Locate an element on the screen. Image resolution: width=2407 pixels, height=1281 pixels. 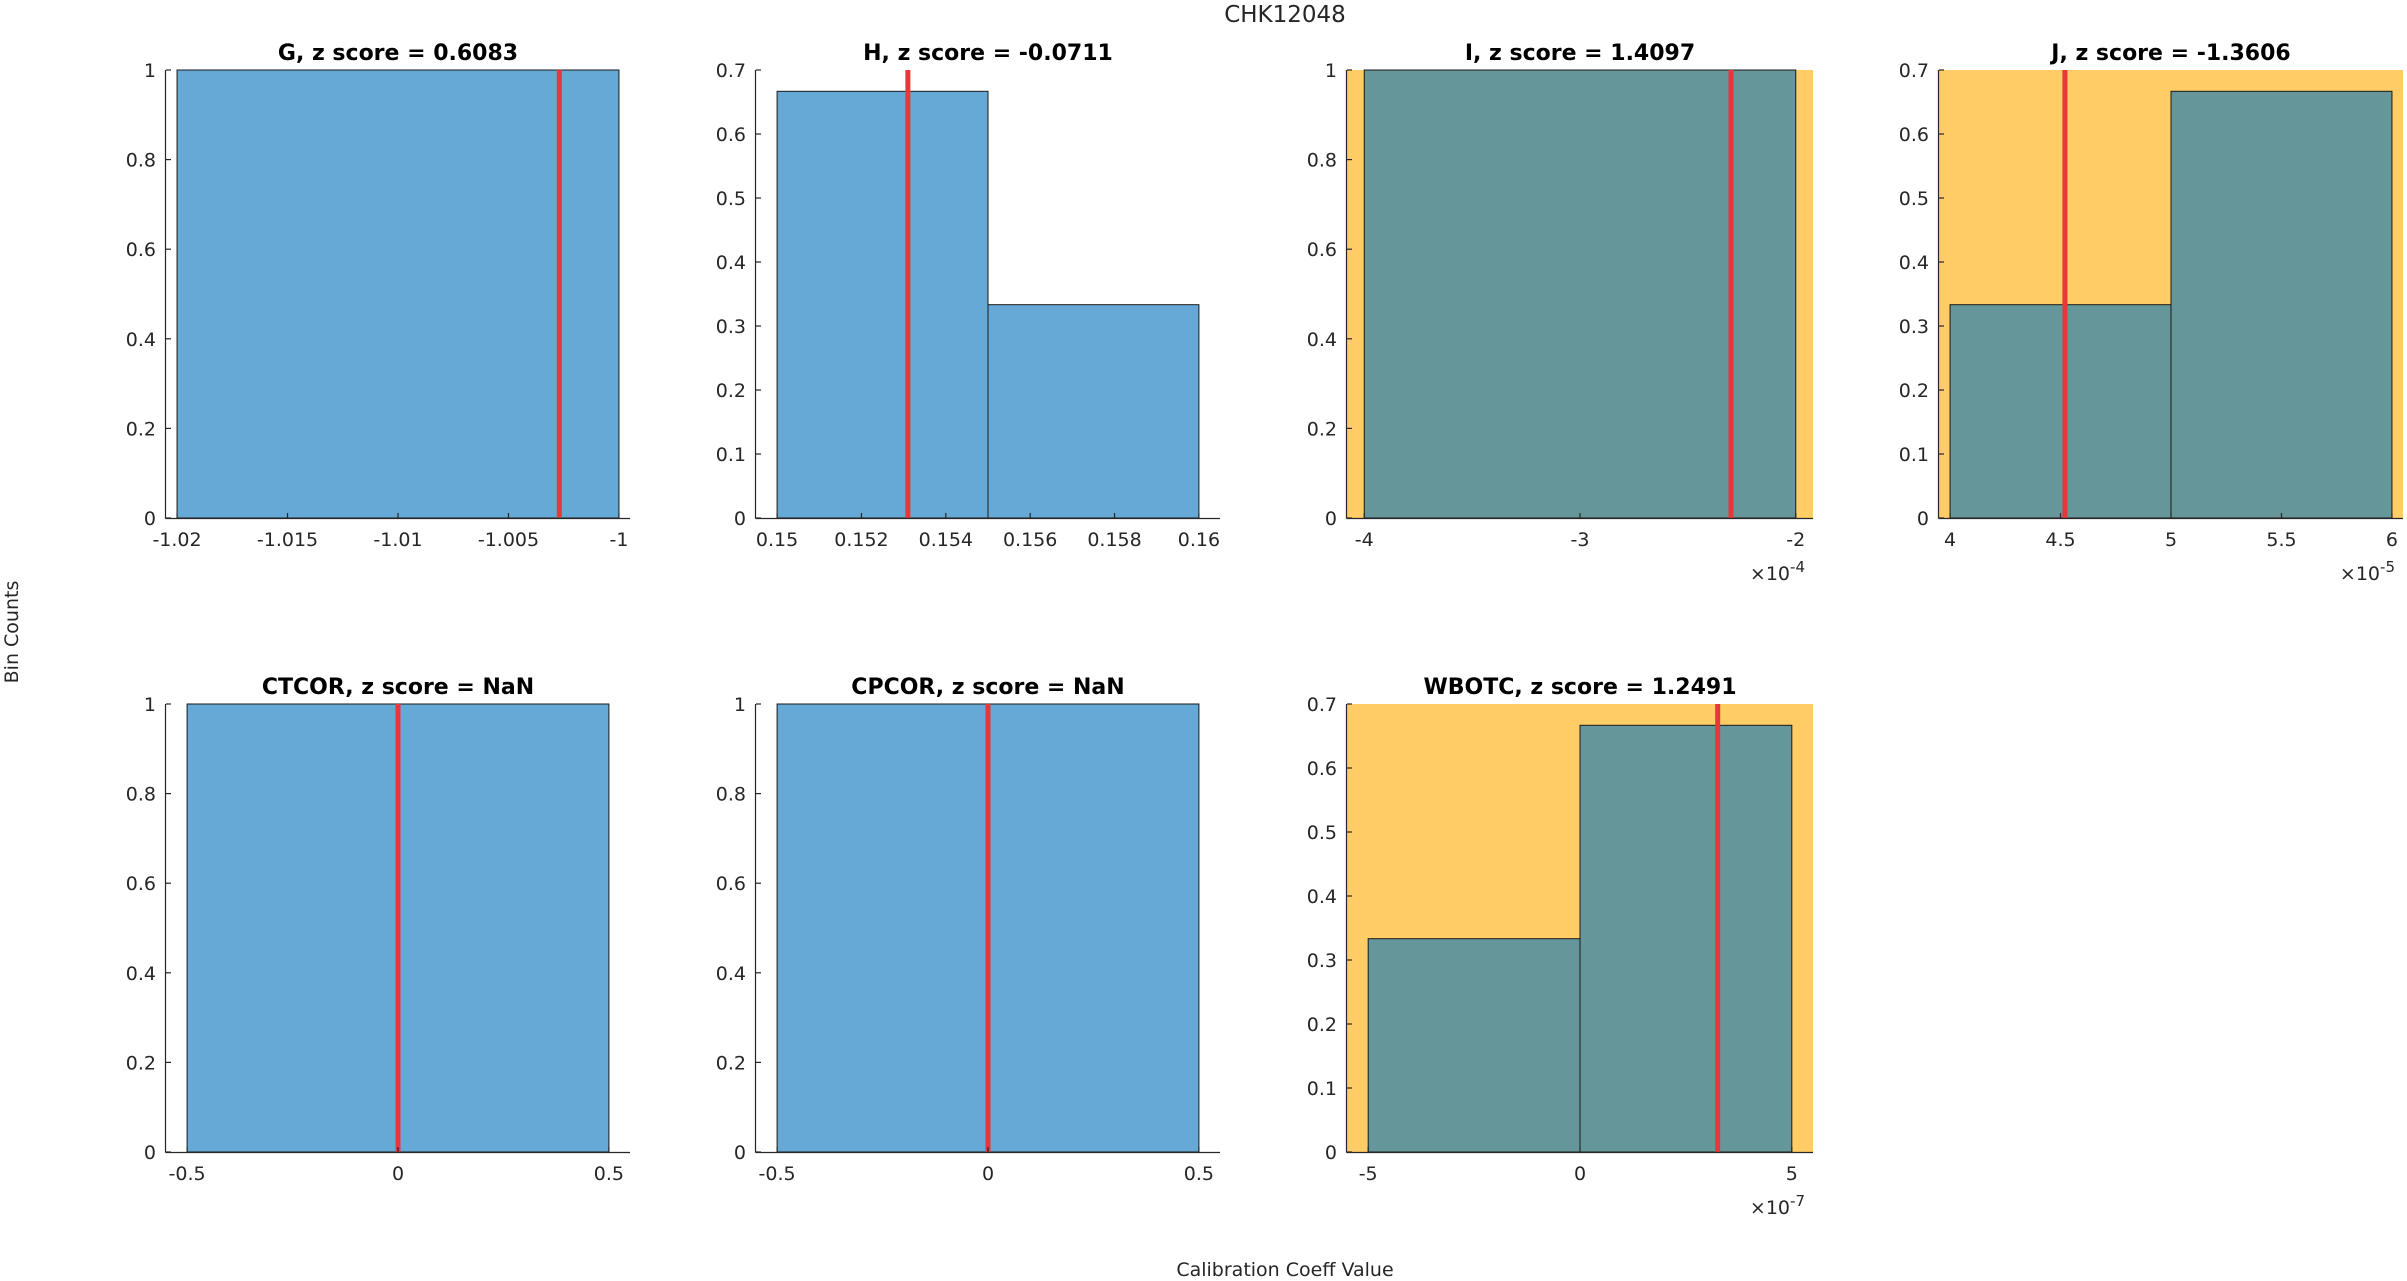
x-axis-multiplier: ×10⁻⁵ is located at coordinates (2367, 571).